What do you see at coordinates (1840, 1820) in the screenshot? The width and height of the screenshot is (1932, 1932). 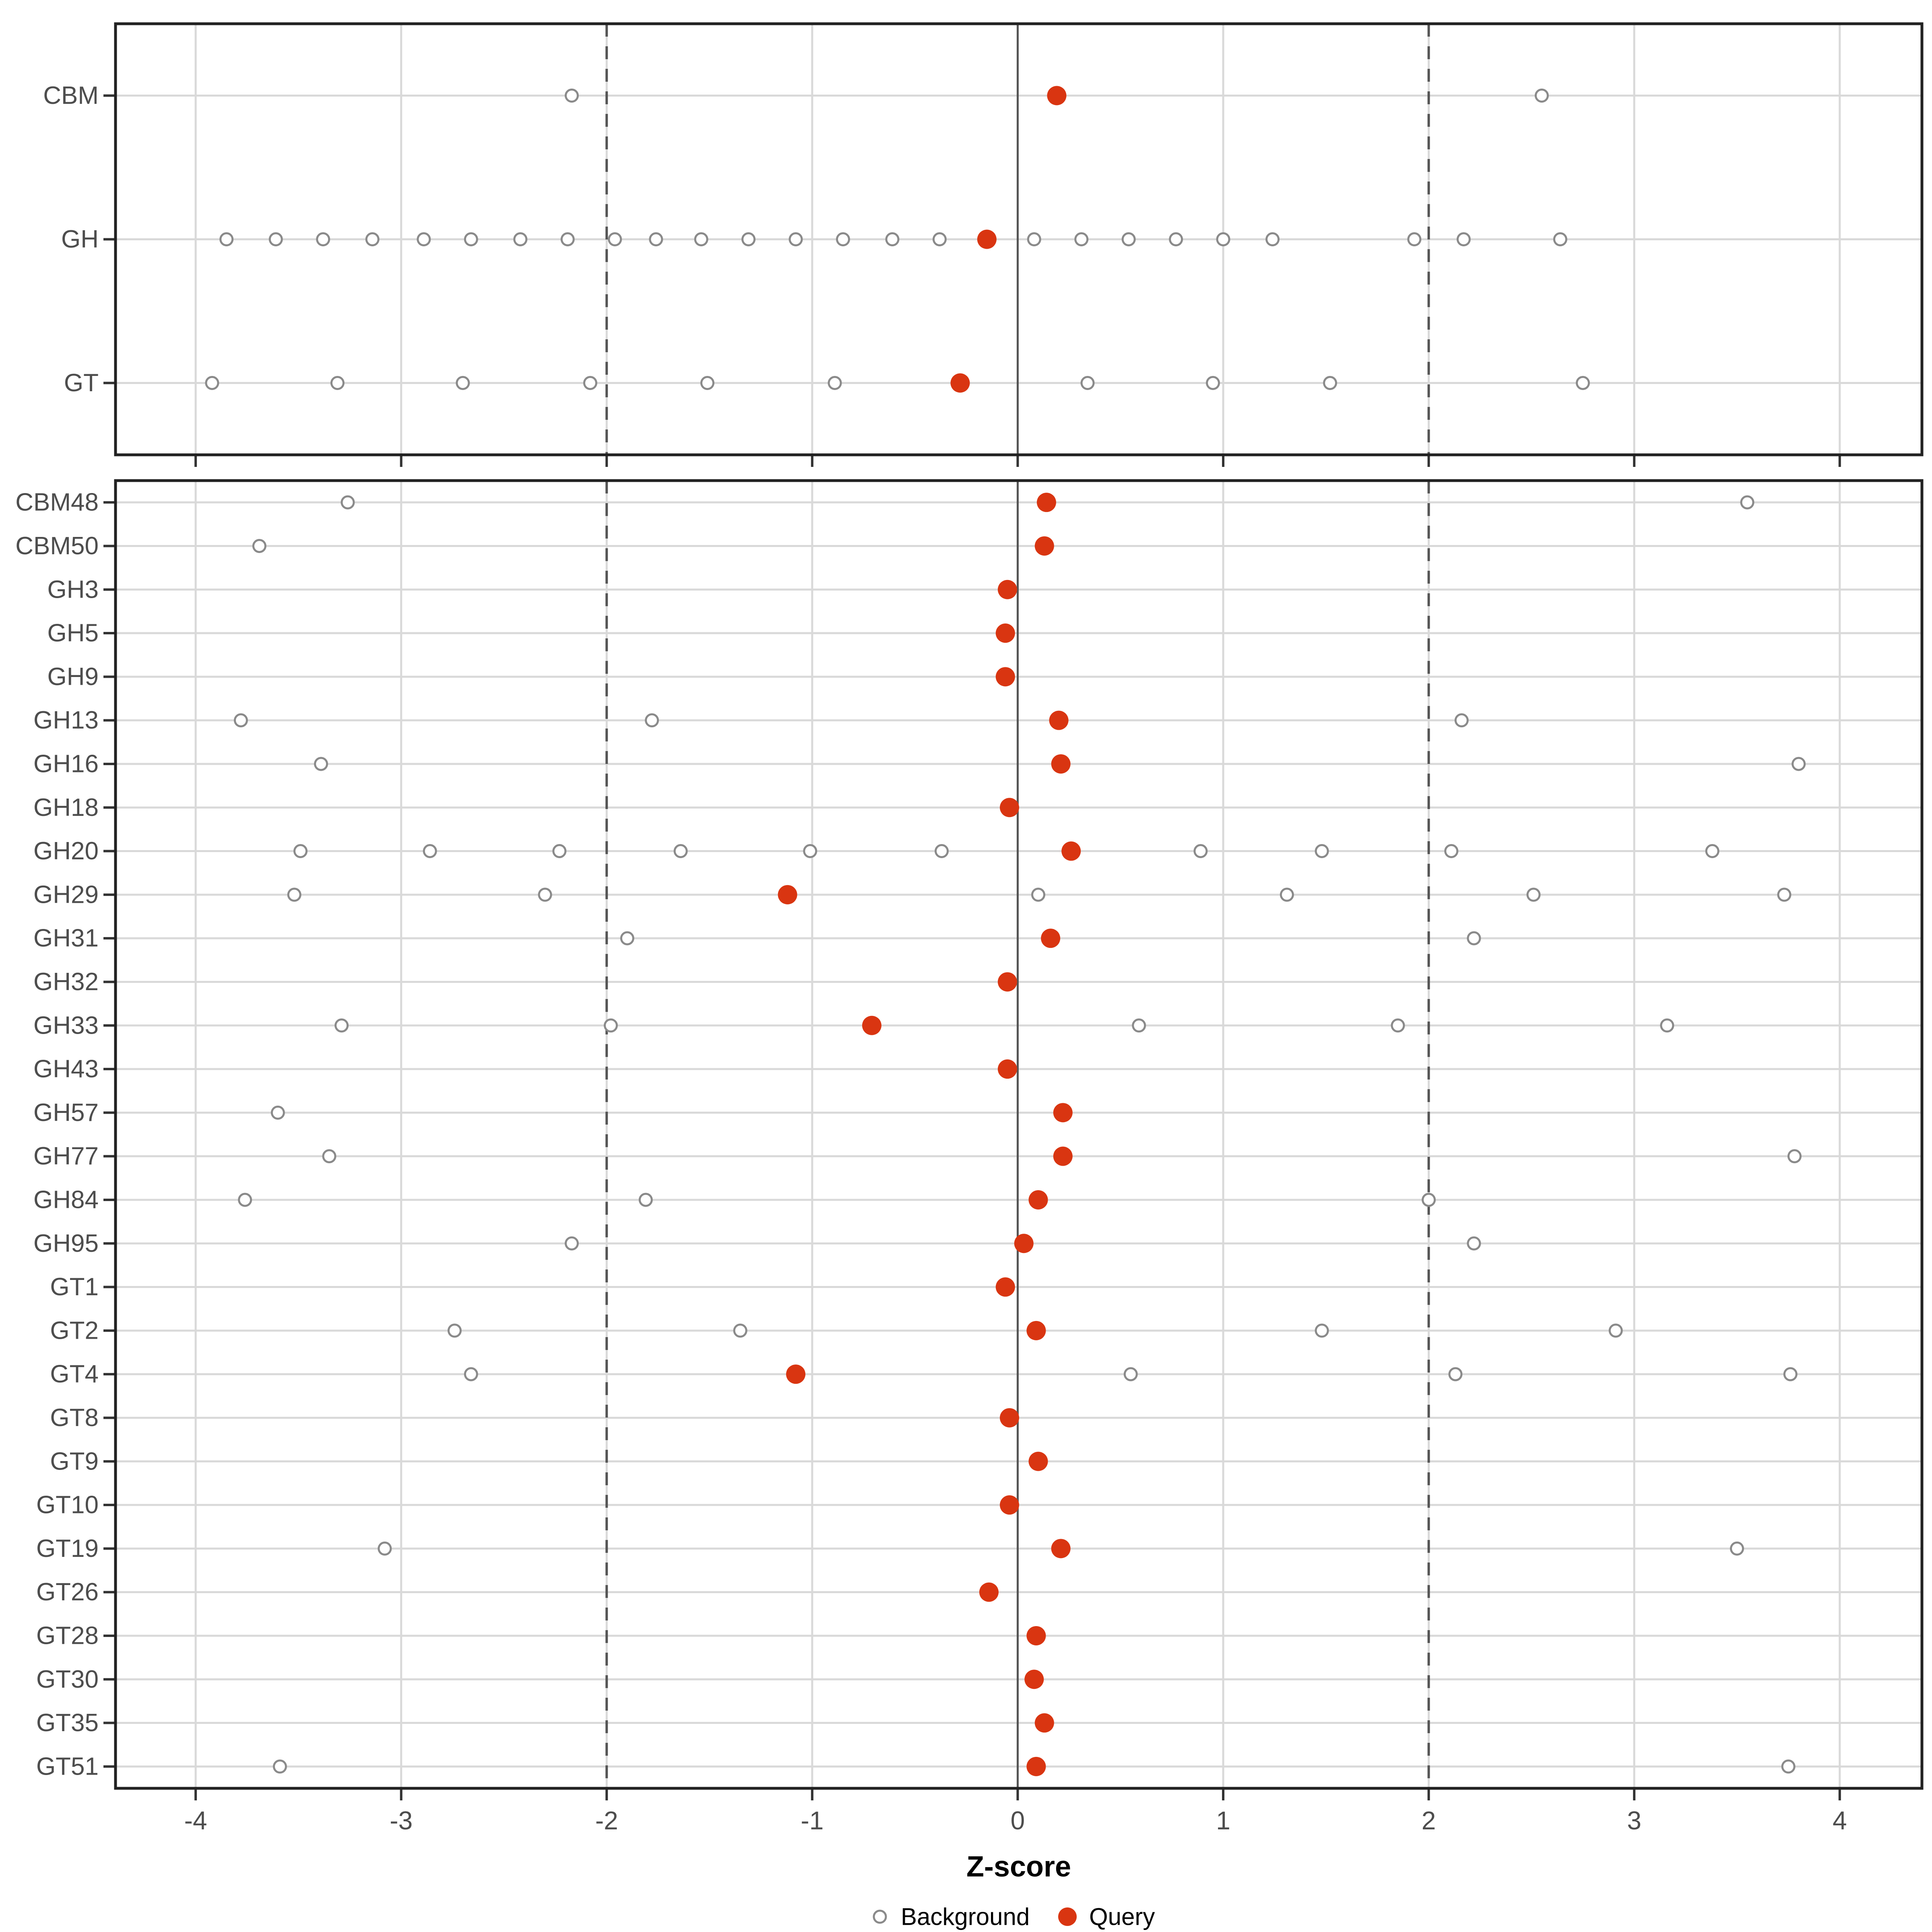 I see `x-tick-label: 4` at bounding box center [1840, 1820].